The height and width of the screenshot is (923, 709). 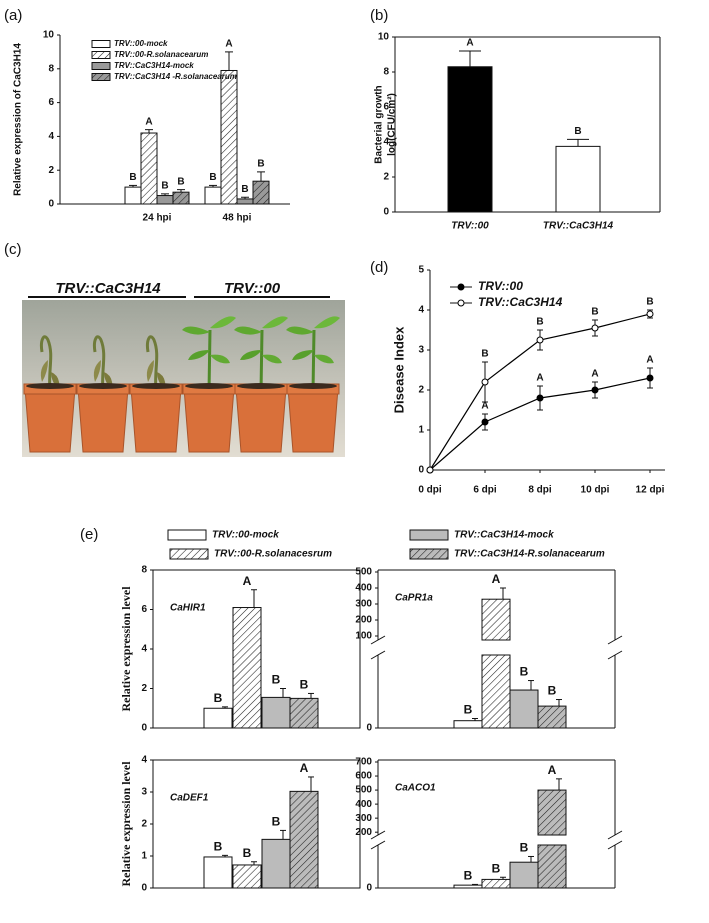 I want to click on y-tick-label: 200, so click(x=363, y=620).